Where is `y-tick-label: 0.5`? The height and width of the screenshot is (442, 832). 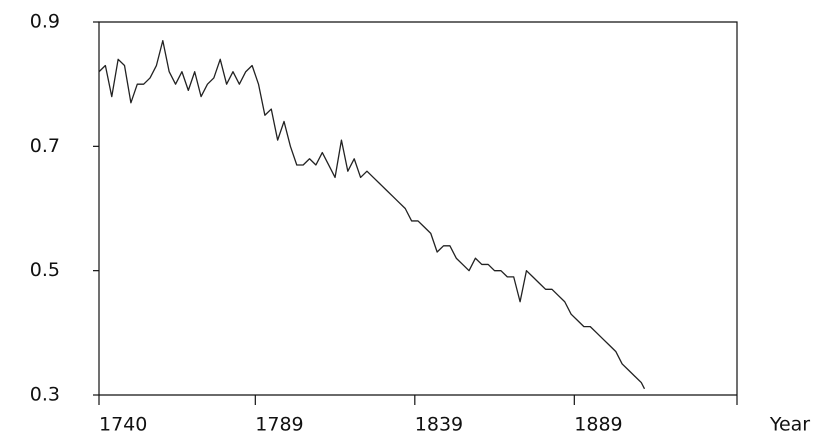
y-tick-label: 0.5 is located at coordinates (45, 270).